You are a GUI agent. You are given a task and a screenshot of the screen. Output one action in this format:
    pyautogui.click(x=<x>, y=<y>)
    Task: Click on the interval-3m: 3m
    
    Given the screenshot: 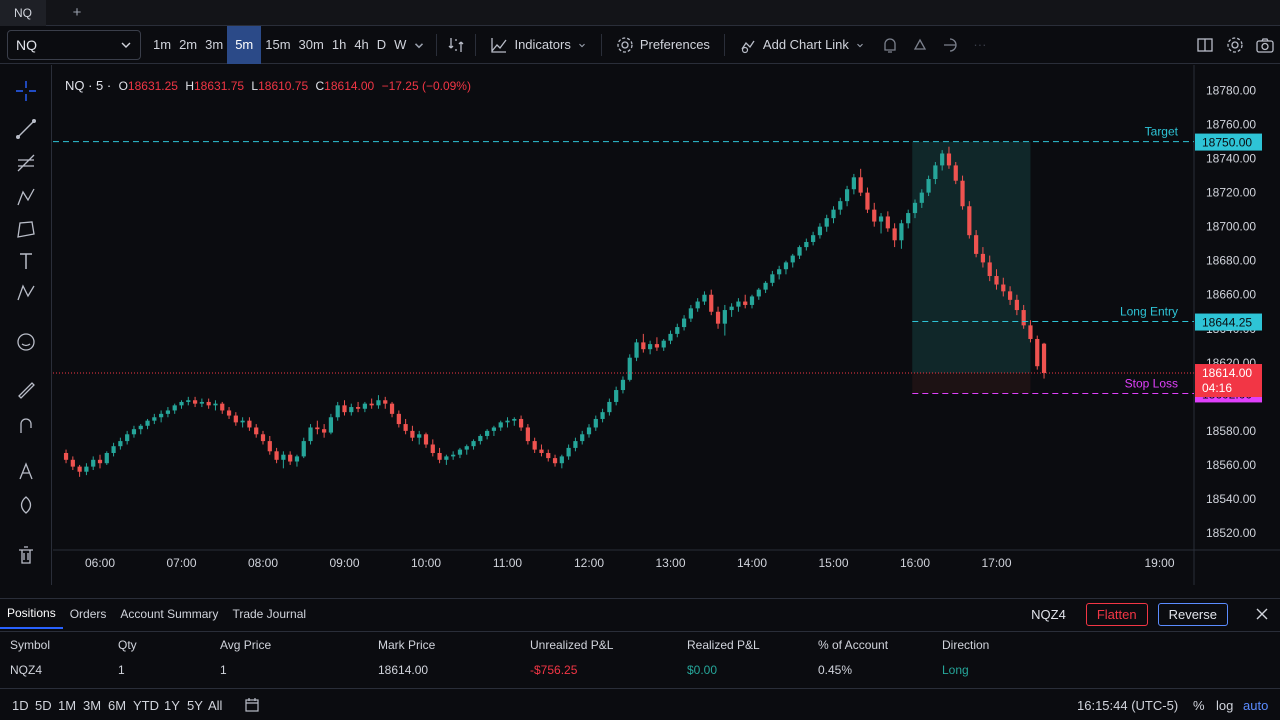 What is the action you would take?
    pyautogui.click(x=214, y=44)
    